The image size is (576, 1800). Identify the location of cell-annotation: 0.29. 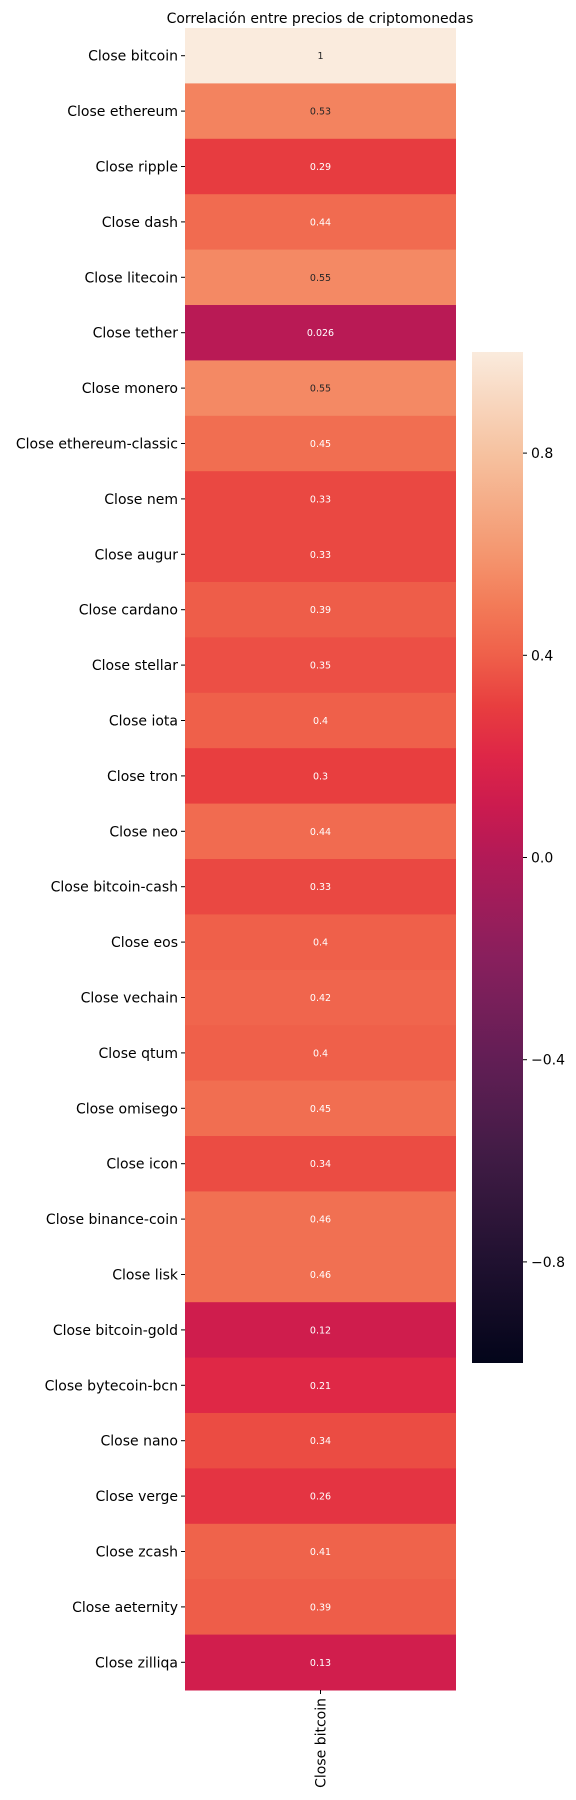
(320, 167).